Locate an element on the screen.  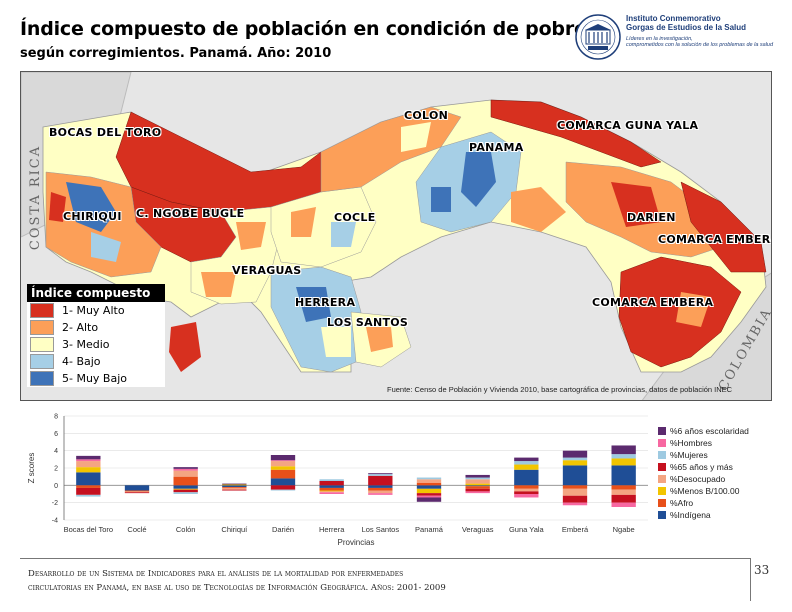
x-tick-label: Herrera is located at coordinates (332, 529).